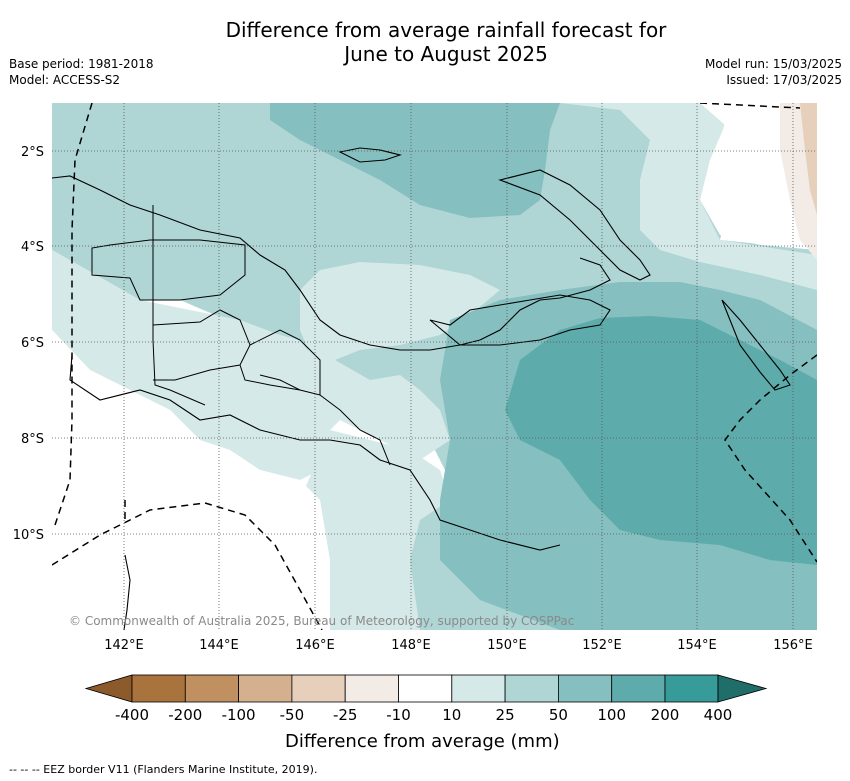 The width and height of the screenshot is (850, 781). Describe the element at coordinates (611, 715) in the screenshot. I see `cb-label: 100` at that location.